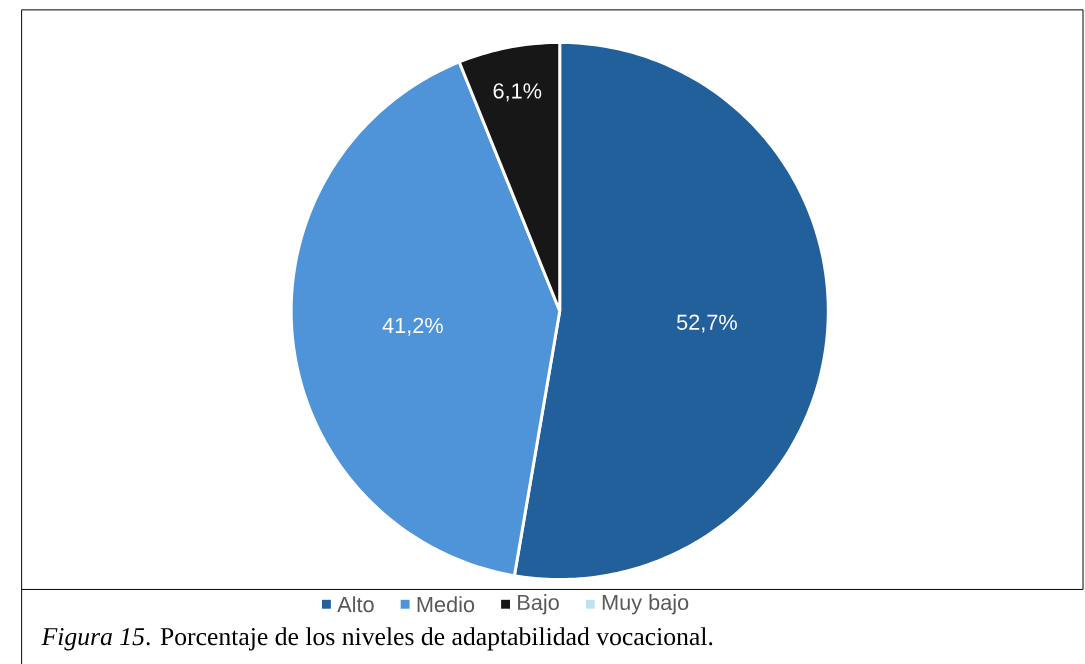 This screenshot has width=1085, height=664. What do you see at coordinates (517, 91) in the screenshot?
I see `data-label: 6,1%` at bounding box center [517, 91].